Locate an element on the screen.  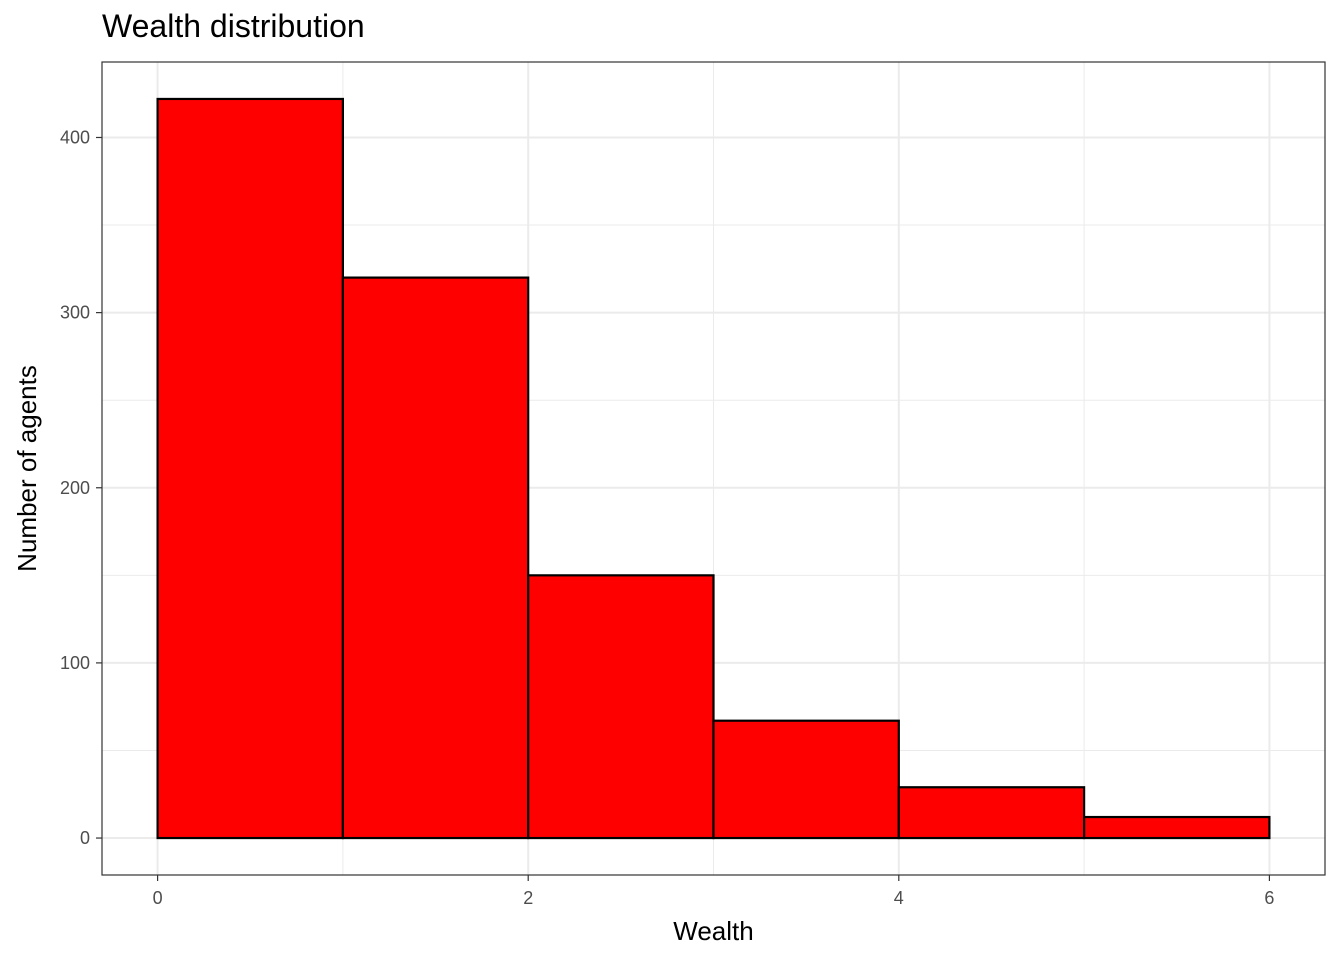
y-tick-label: 400 is located at coordinates (75, 137).